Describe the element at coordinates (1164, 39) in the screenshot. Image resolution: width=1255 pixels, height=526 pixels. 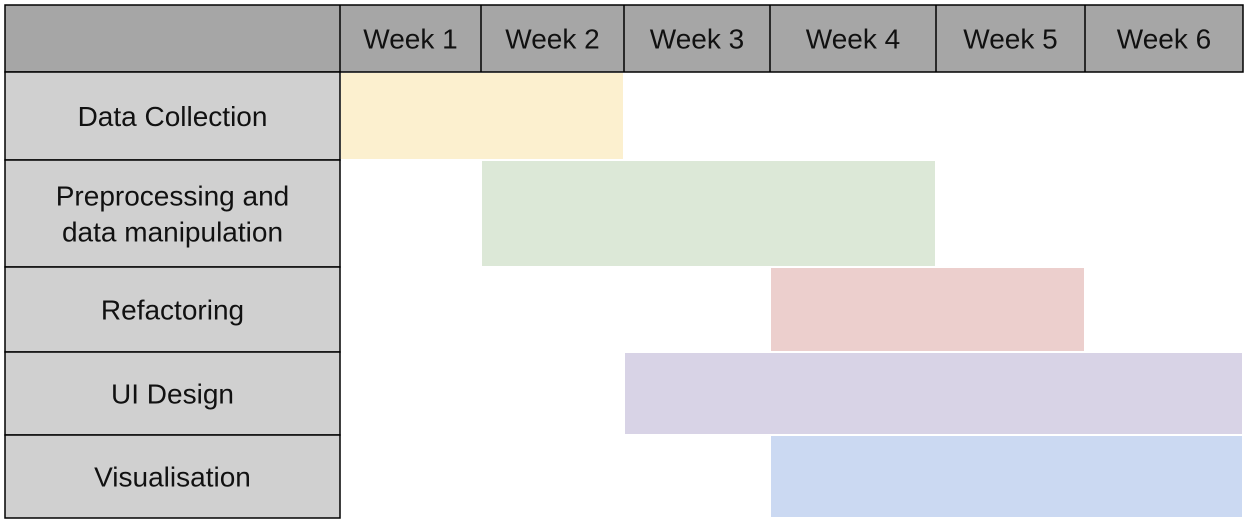
I see `week-header-6: Week 6` at that location.